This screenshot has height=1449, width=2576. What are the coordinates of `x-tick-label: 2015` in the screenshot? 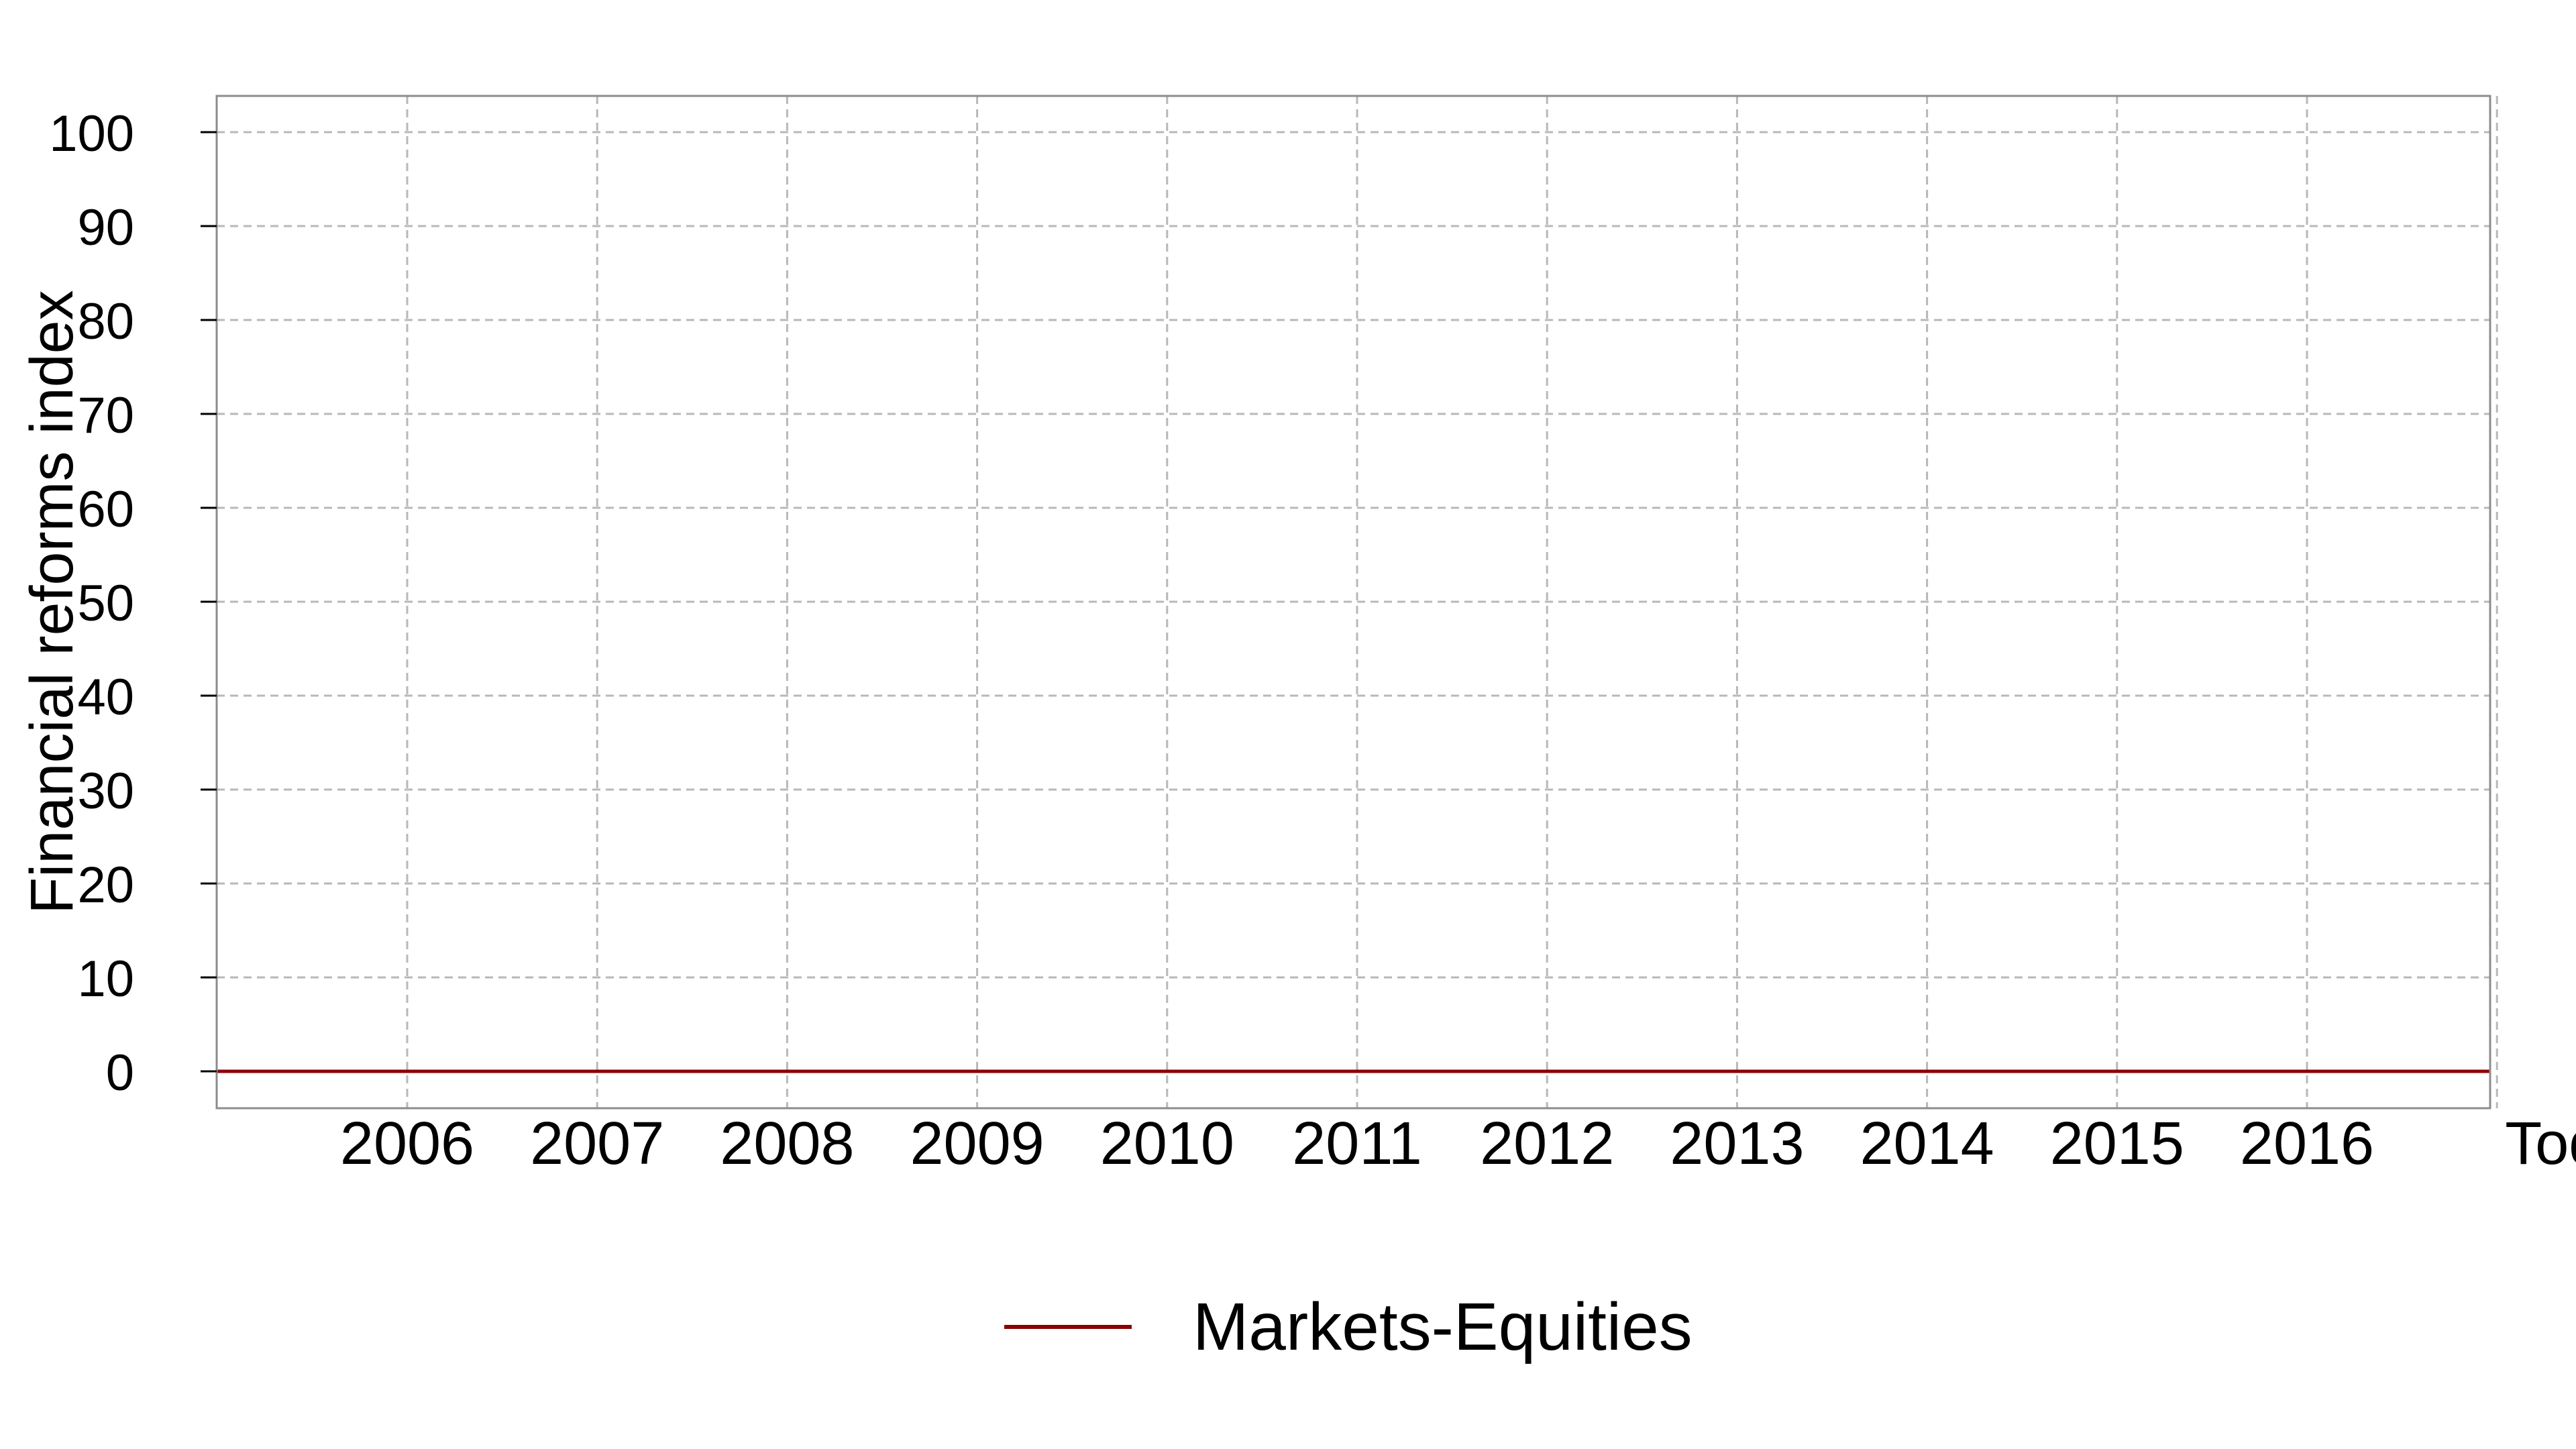 It's located at (2117, 1143).